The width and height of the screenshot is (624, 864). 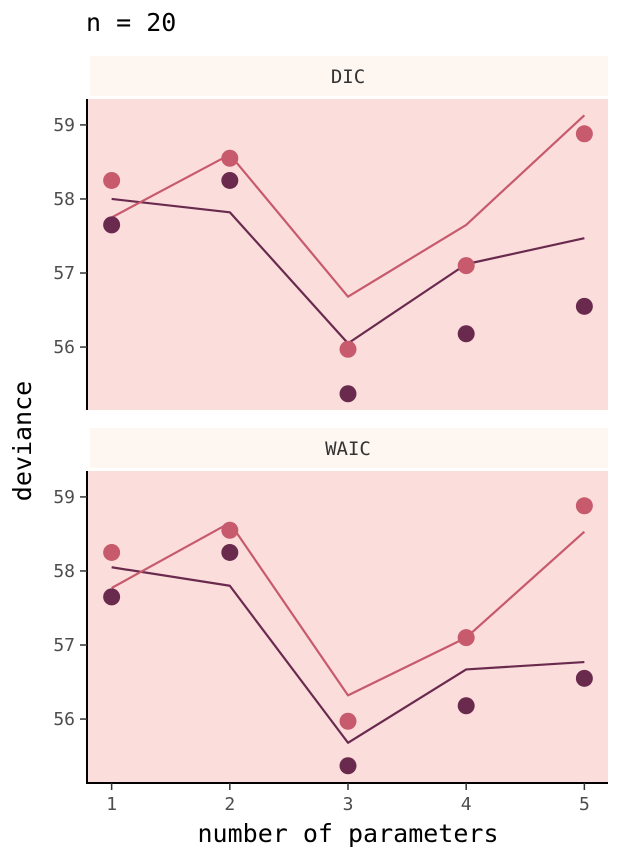 I want to click on chart-title: n = 20, so click(x=131, y=22).